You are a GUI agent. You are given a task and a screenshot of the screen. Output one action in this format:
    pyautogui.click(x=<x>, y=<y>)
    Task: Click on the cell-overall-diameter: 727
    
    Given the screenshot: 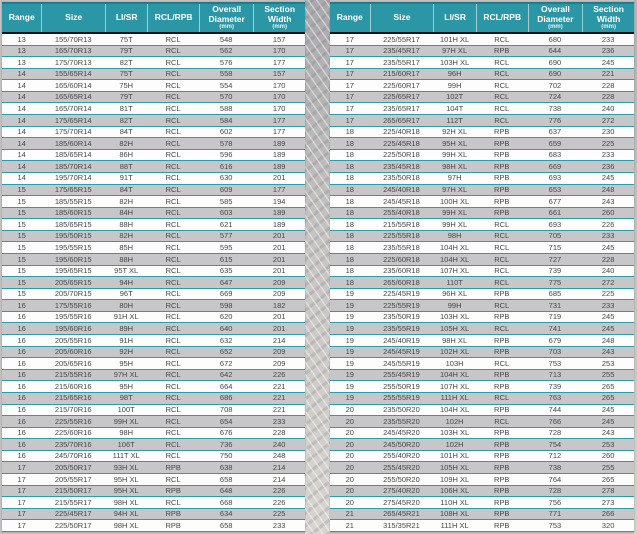 What is the action you would take?
    pyautogui.click(x=555, y=259)
    